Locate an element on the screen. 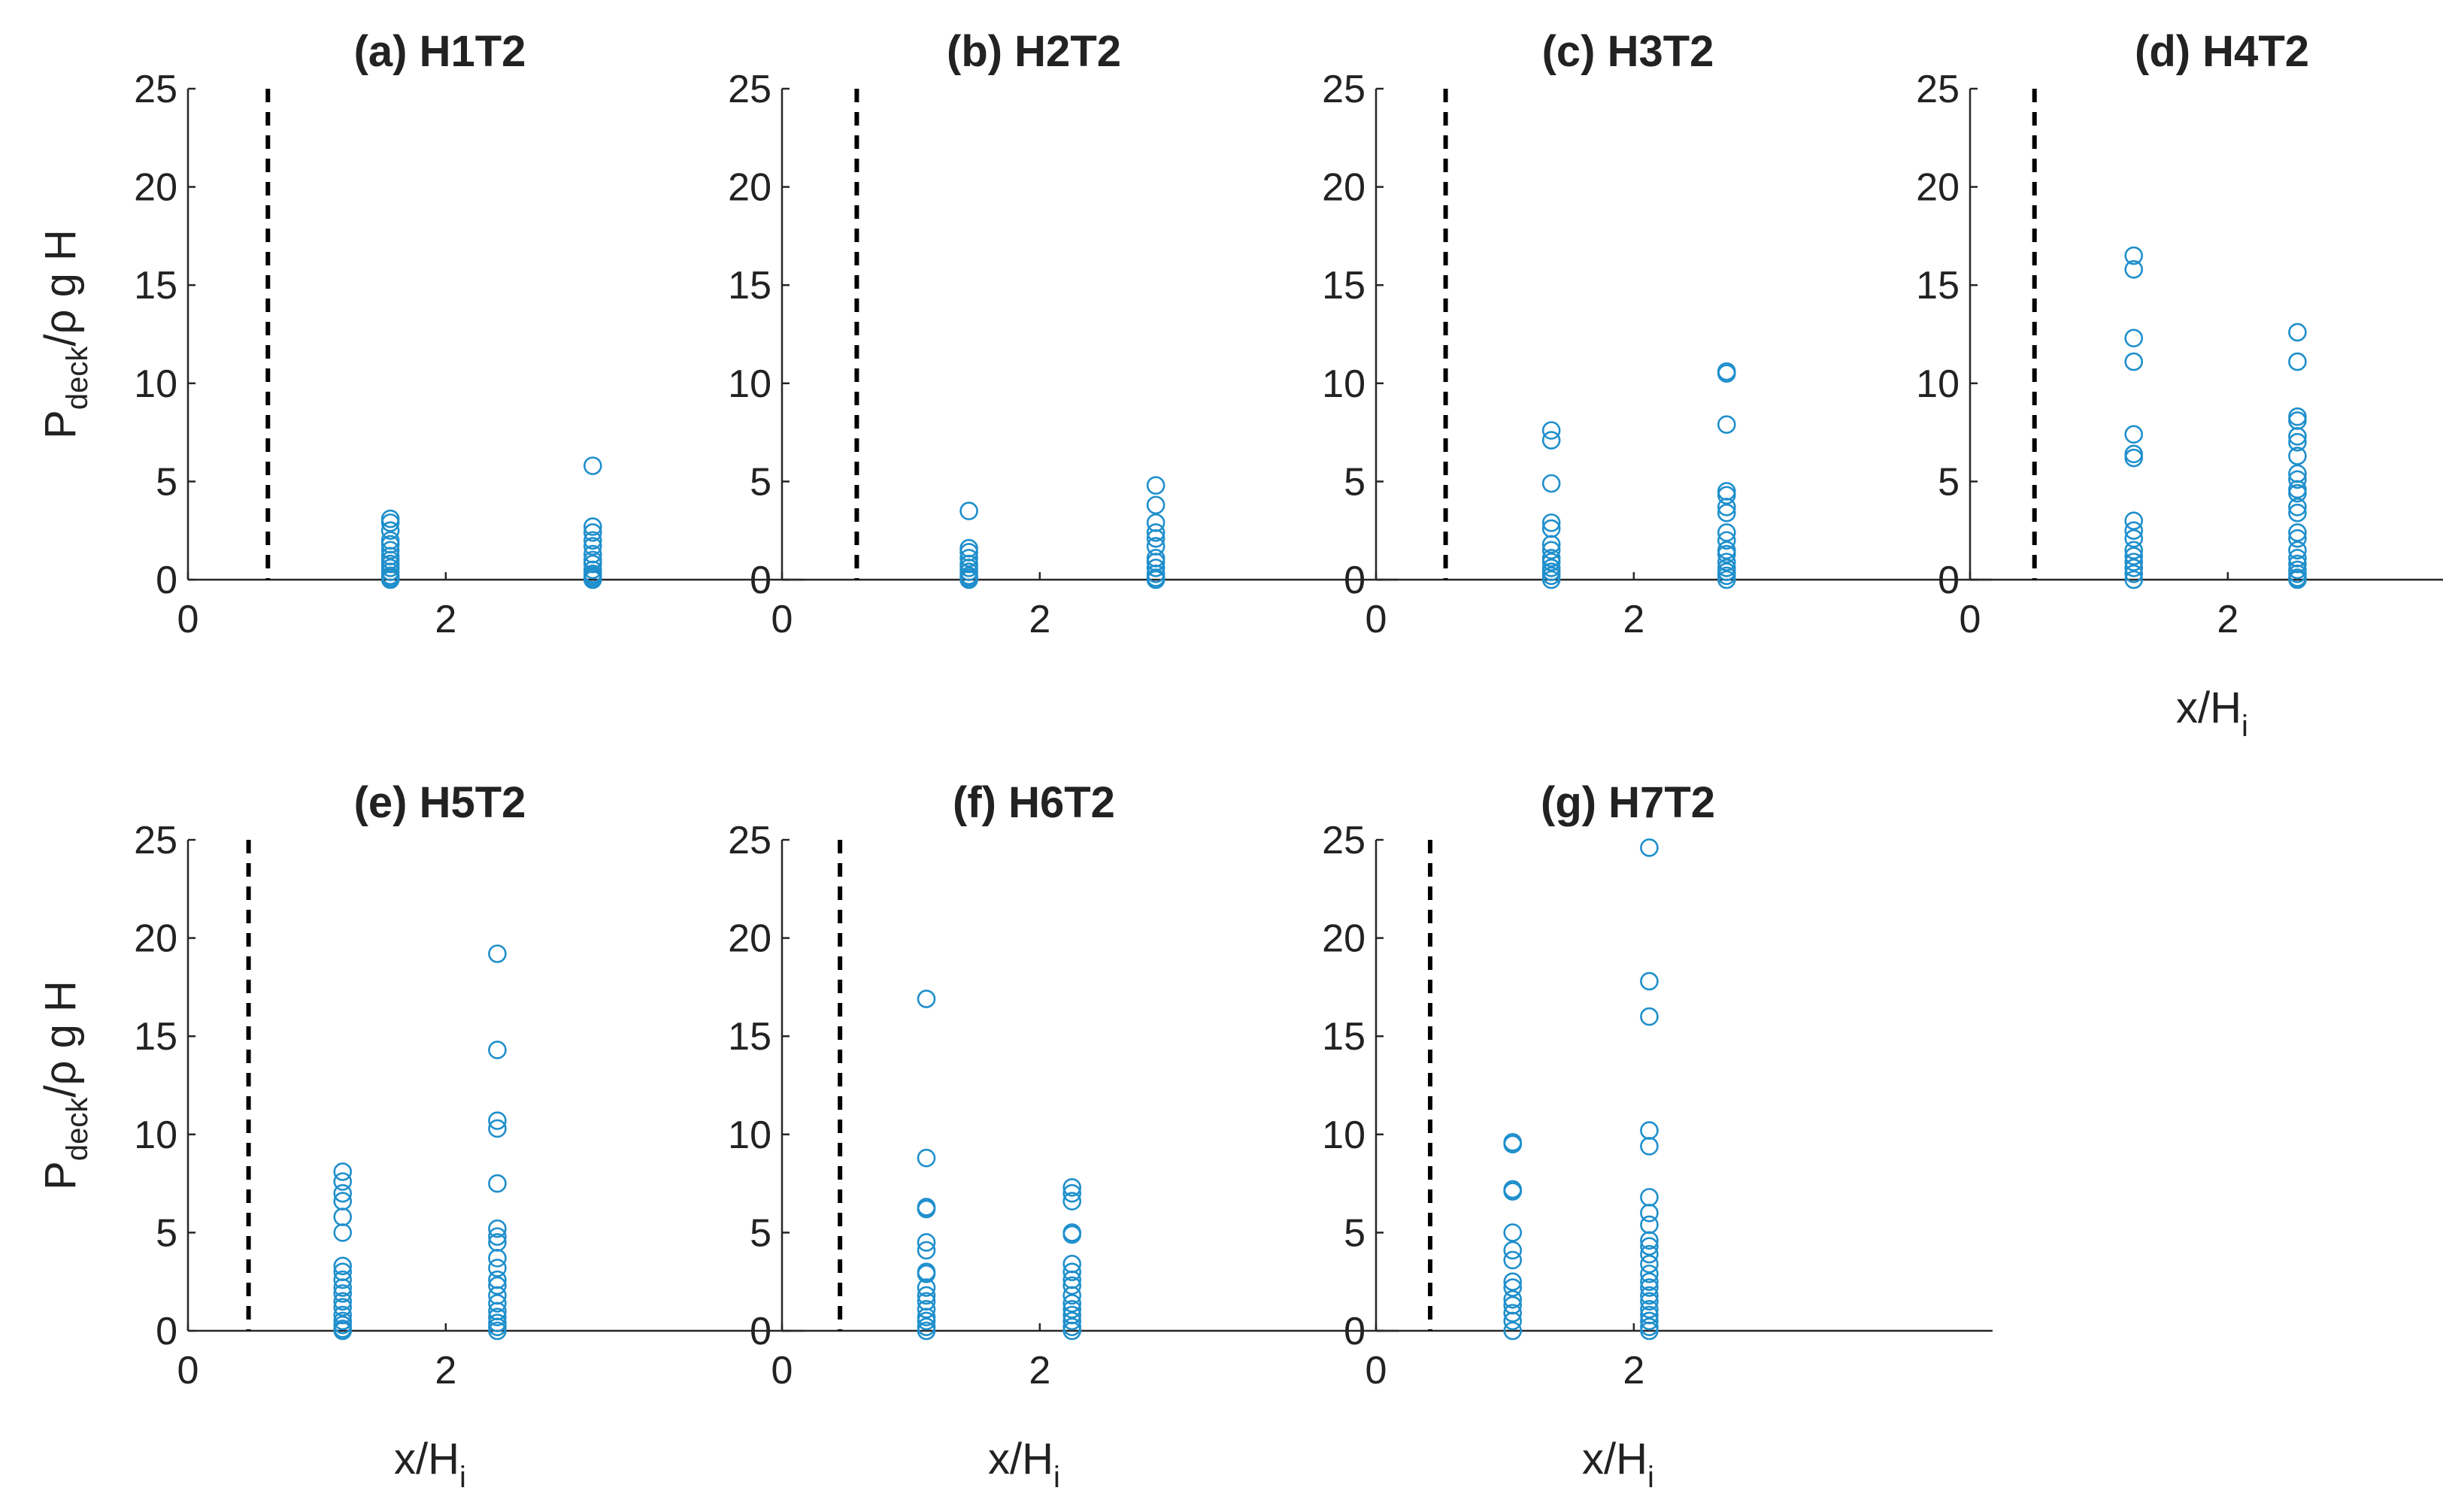  panel-title: (d) H4T2 is located at coordinates (2222, 52).